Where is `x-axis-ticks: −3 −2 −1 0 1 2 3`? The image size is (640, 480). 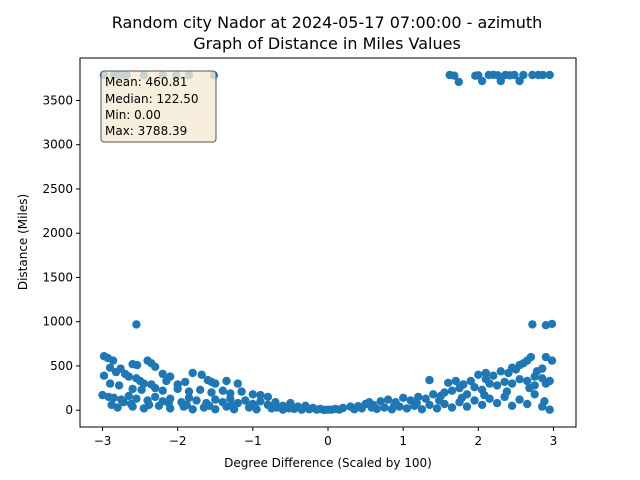 x-axis-ticks: −3 −2 −1 0 1 2 3 is located at coordinates (326, 437).